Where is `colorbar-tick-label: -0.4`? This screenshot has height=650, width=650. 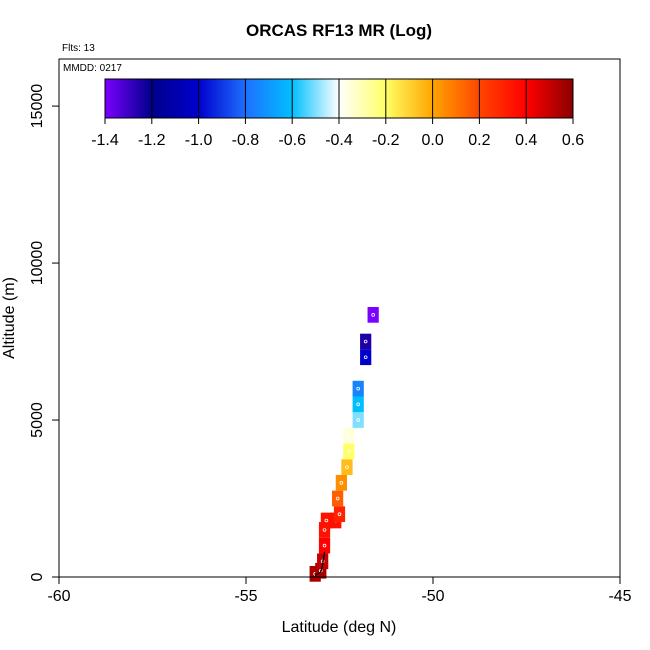
colorbar-tick-label: -0.4 is located at coordinates (339, 140).